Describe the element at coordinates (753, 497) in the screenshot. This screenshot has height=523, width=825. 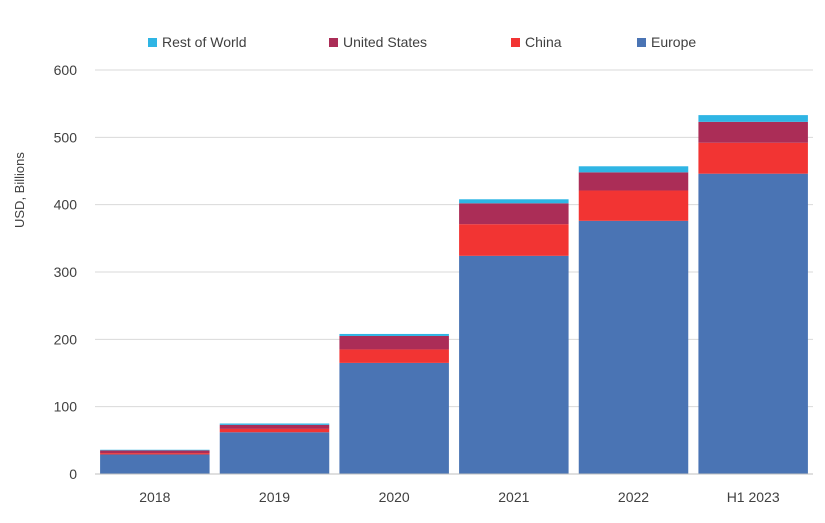
I see `x-tick-label: H1 2023` at that location.